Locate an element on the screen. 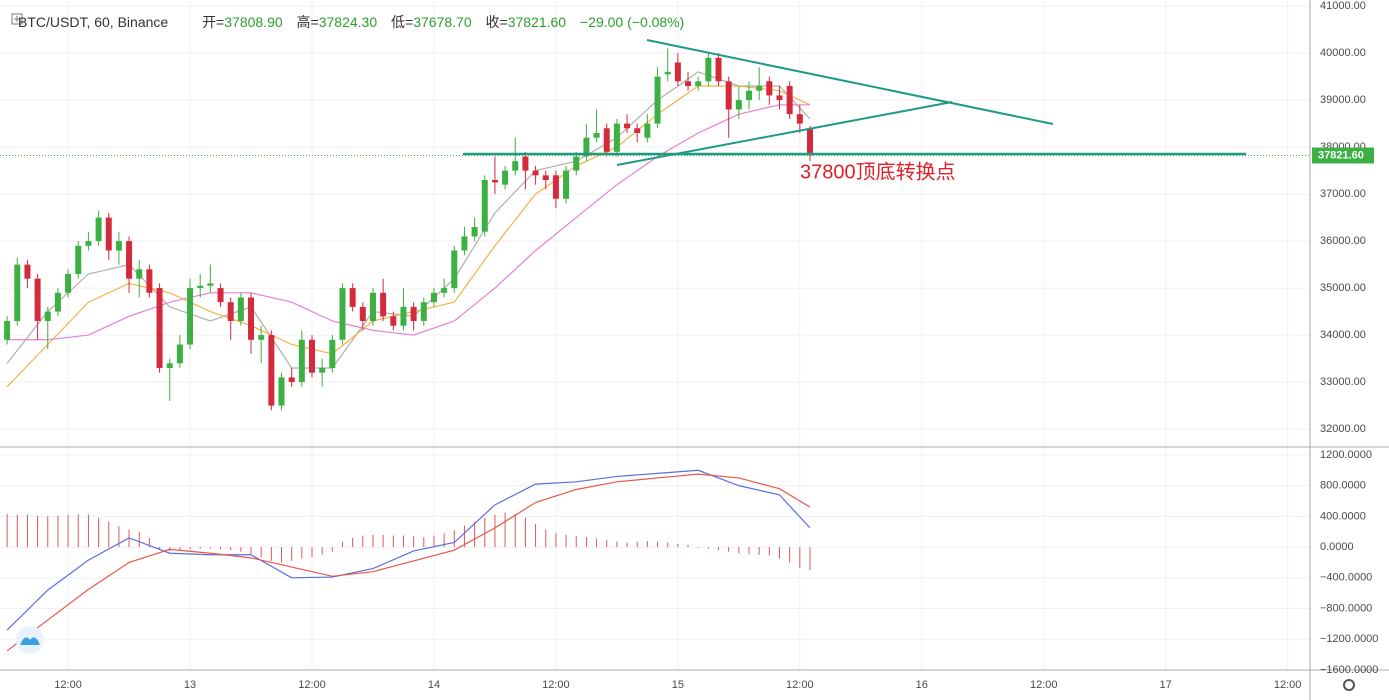 This screenshot has width=1389, height=700. y-tick-label: −400.0000 is located at coordinates (1346, 578).